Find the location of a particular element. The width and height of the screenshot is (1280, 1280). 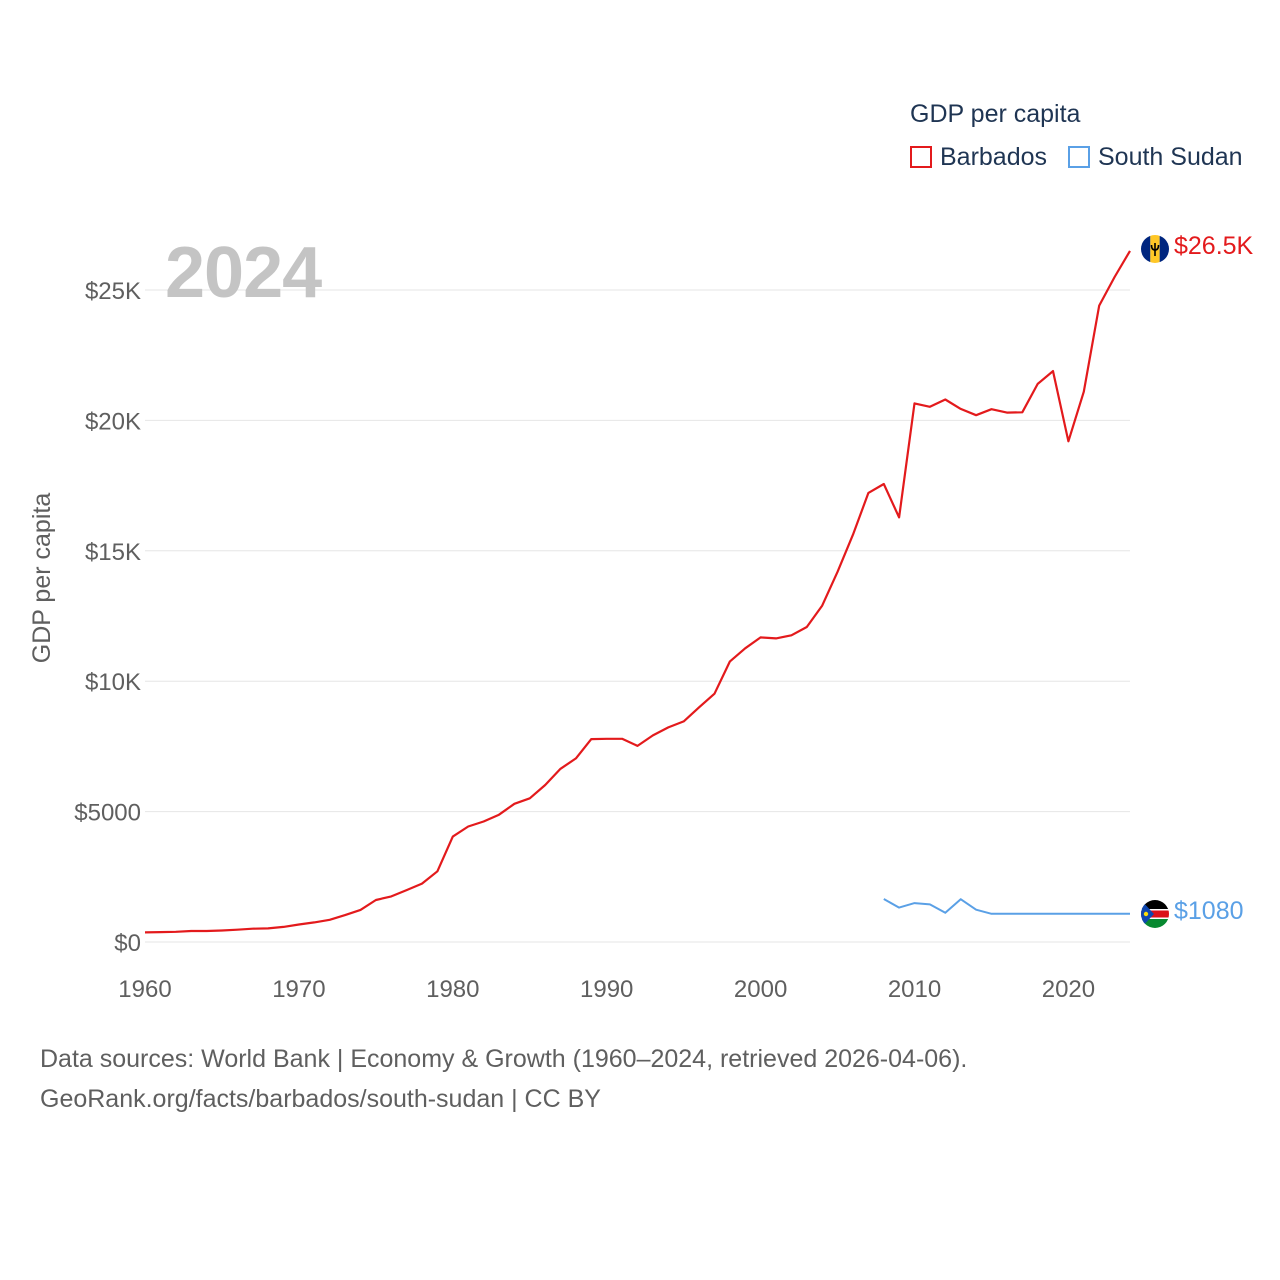

south-sudan-flag-icon is located at coordinates (1155, 914).